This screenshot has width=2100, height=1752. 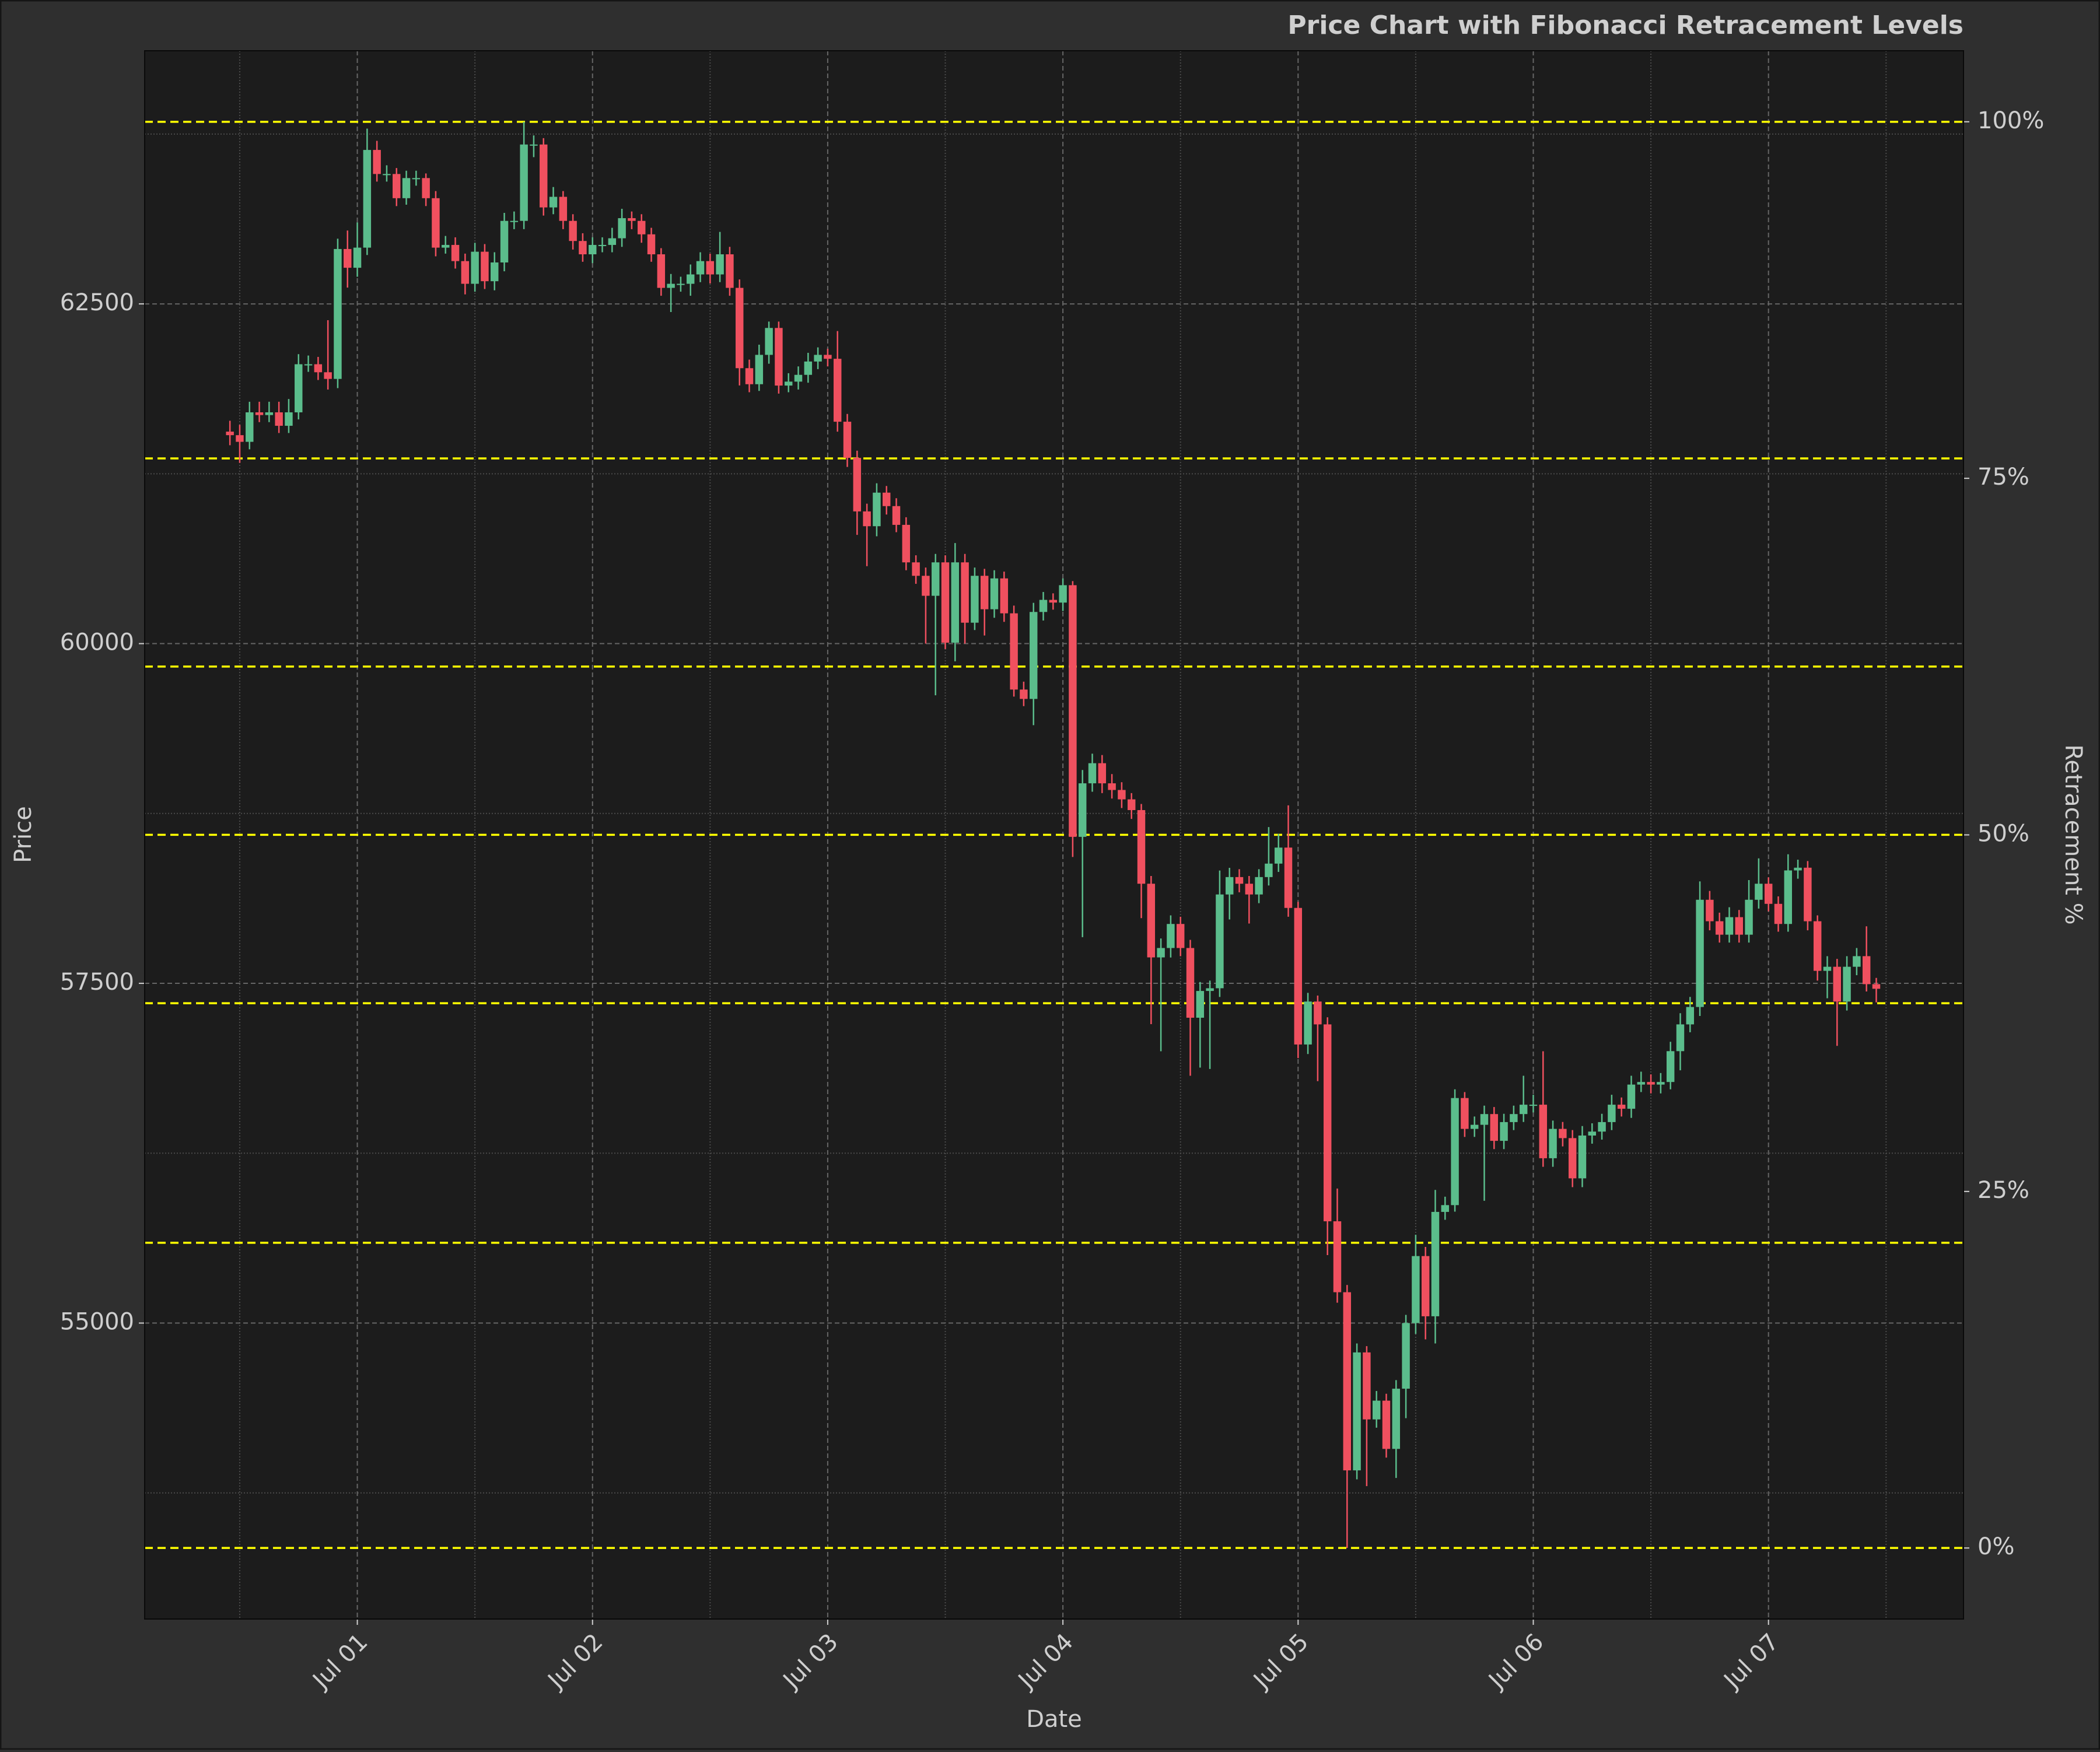 What do you see at coordinates (2003, 477) in the screenshot?
I see `y2-tick-label: 75%` at bounding box center [2003, 477].